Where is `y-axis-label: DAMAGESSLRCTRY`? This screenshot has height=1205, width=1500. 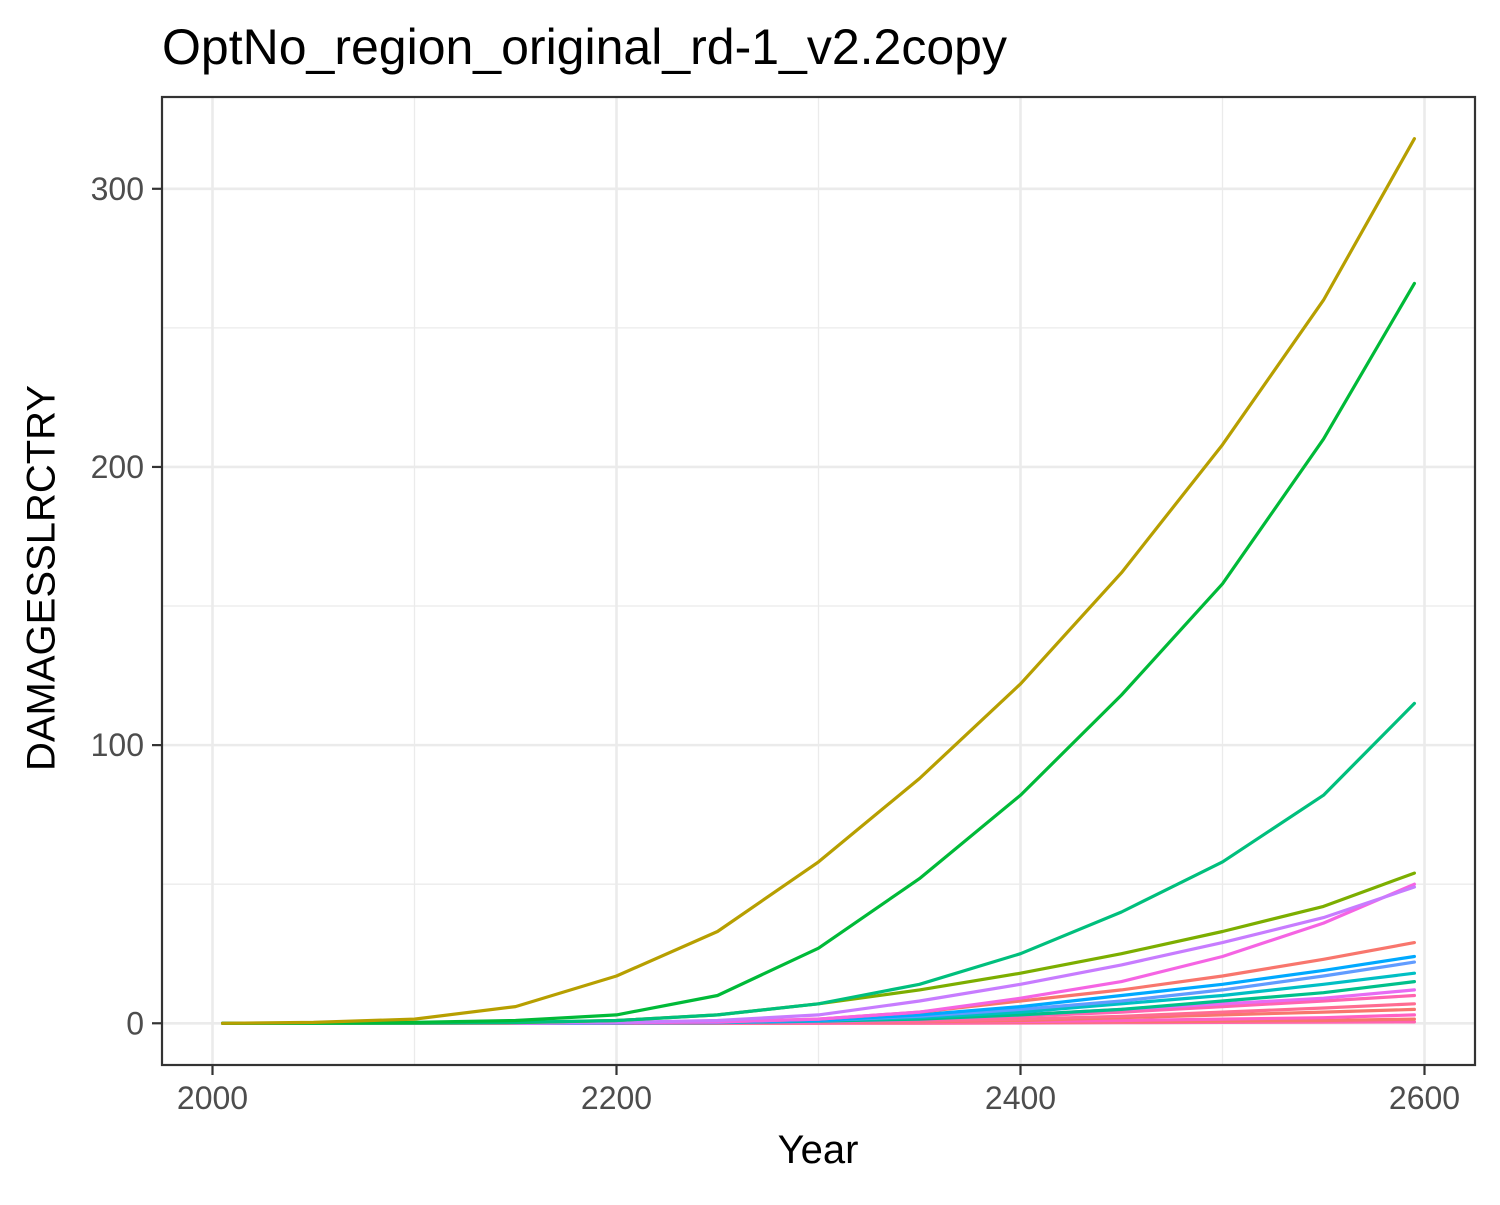 y-axis-label: DAMAGESSLRCTRY is located at coordinates (41, 578).